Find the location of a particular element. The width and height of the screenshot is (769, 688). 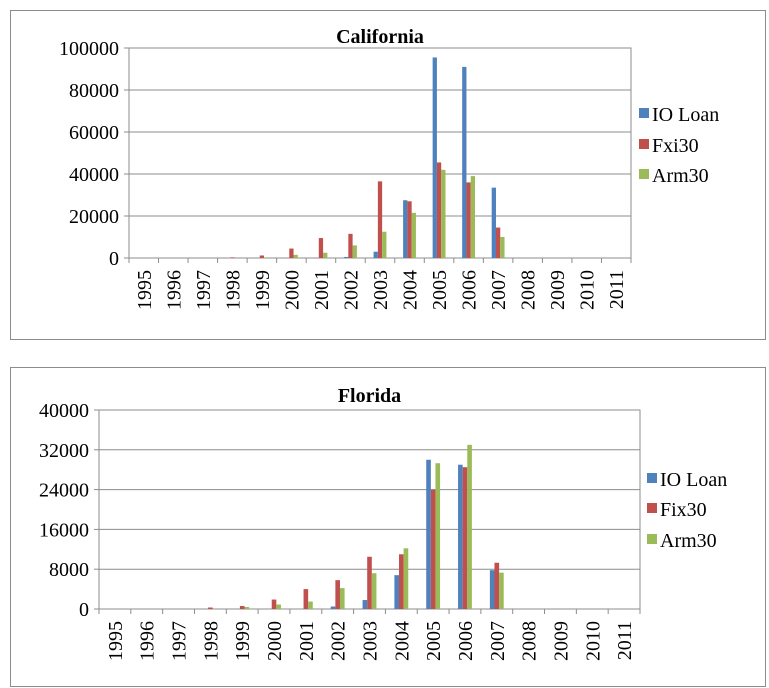

california-y-tick-label: 40000 is located at coordinates (94, 175).